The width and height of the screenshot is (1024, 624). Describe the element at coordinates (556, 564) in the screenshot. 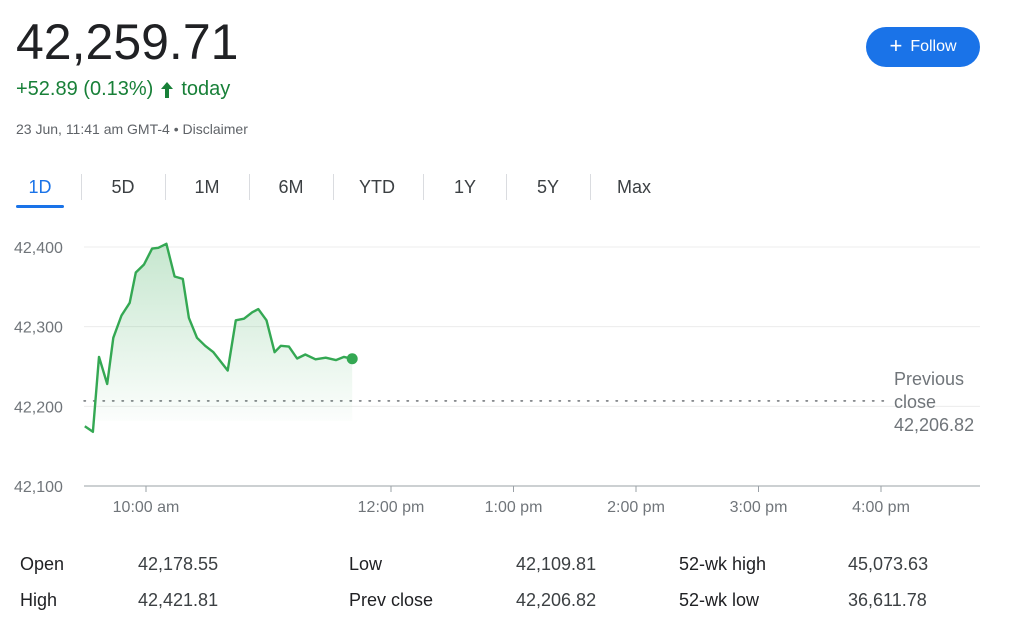

I see `stat-value-low: 42,109.81` at that location.